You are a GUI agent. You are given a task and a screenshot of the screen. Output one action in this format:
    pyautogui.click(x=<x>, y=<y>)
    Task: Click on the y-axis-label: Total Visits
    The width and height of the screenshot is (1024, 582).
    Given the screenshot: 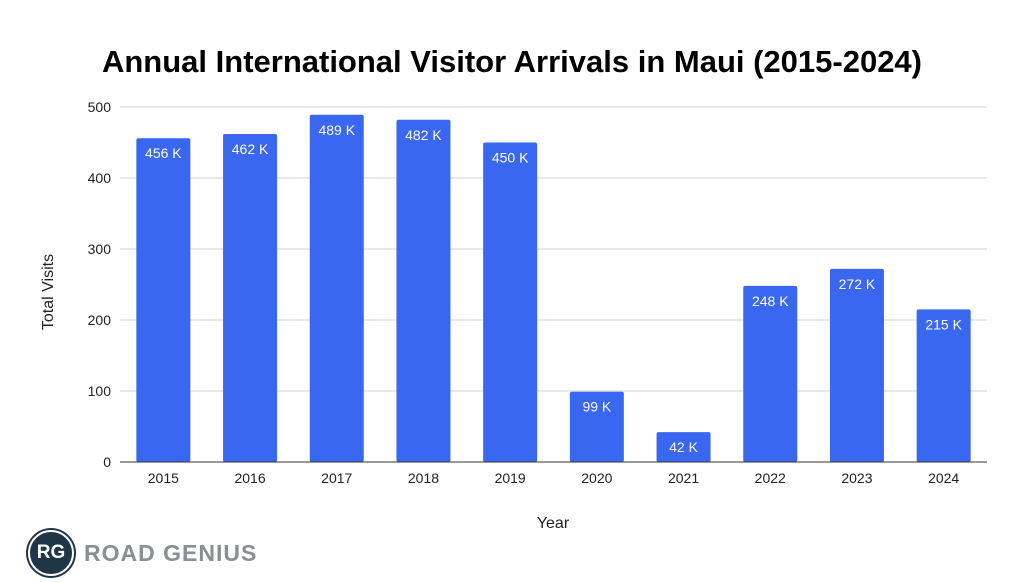 What is the action you would take?
    pyautogui.click(x=48, y=292)
    